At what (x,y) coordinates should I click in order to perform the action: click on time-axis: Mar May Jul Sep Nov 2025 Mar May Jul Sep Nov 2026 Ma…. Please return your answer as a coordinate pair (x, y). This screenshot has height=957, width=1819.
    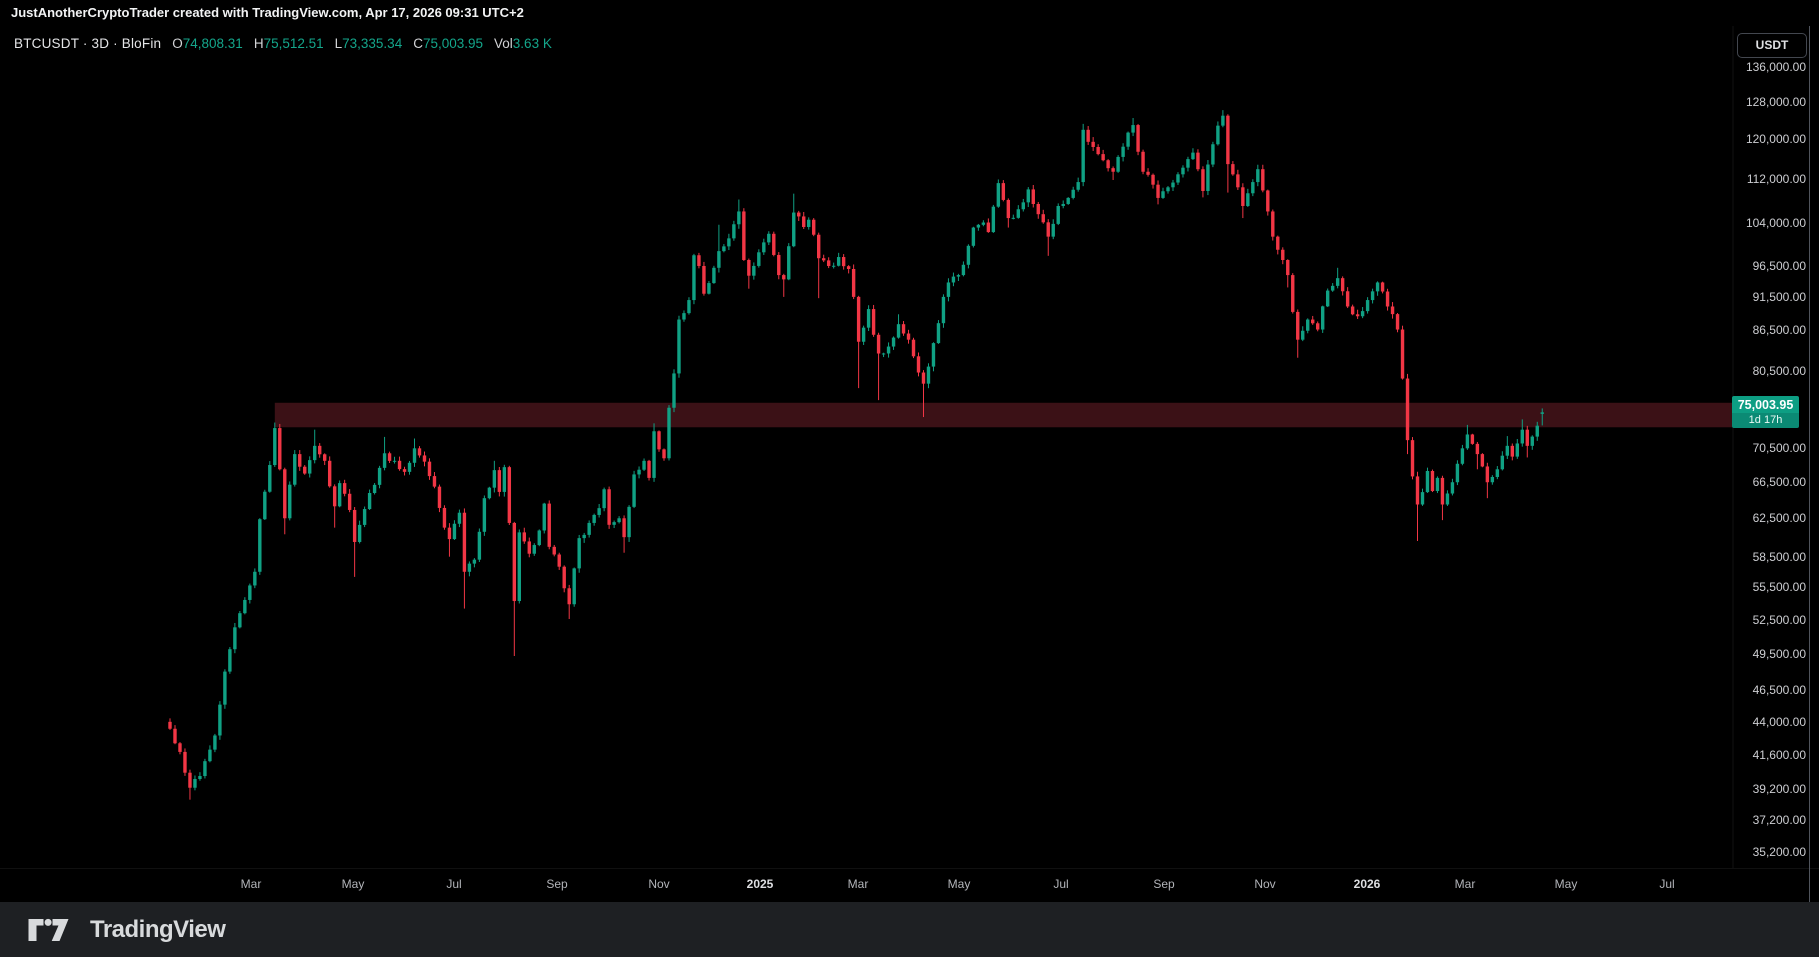
    Looking at the image, I should click on (909, 885).